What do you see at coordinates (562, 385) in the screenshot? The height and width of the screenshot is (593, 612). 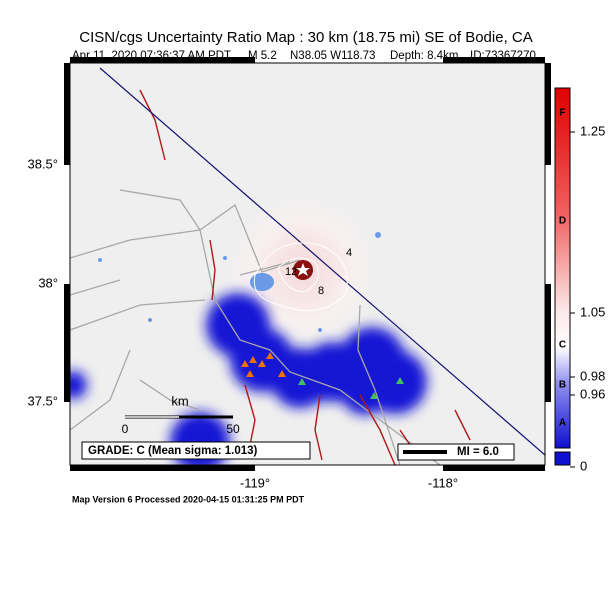 I see `grade-letter: B` at bounding box center [562, 385].